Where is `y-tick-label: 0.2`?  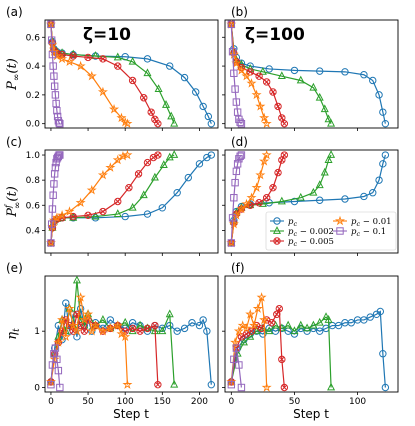 y-tick-label: 0.2 is located at coordinates (33, 96).